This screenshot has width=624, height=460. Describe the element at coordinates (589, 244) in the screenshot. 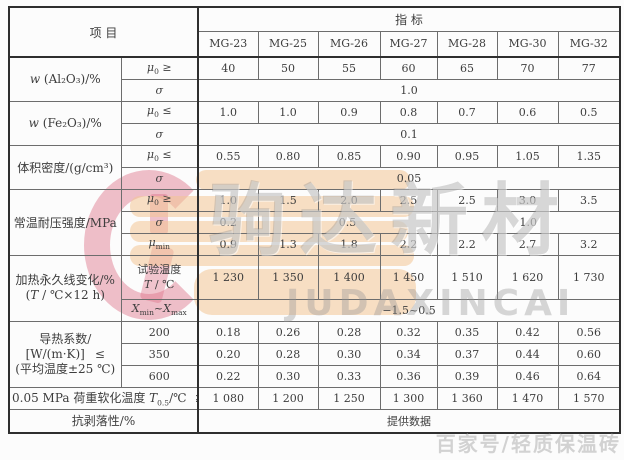

I see `value-cell: 3.2` at that location.